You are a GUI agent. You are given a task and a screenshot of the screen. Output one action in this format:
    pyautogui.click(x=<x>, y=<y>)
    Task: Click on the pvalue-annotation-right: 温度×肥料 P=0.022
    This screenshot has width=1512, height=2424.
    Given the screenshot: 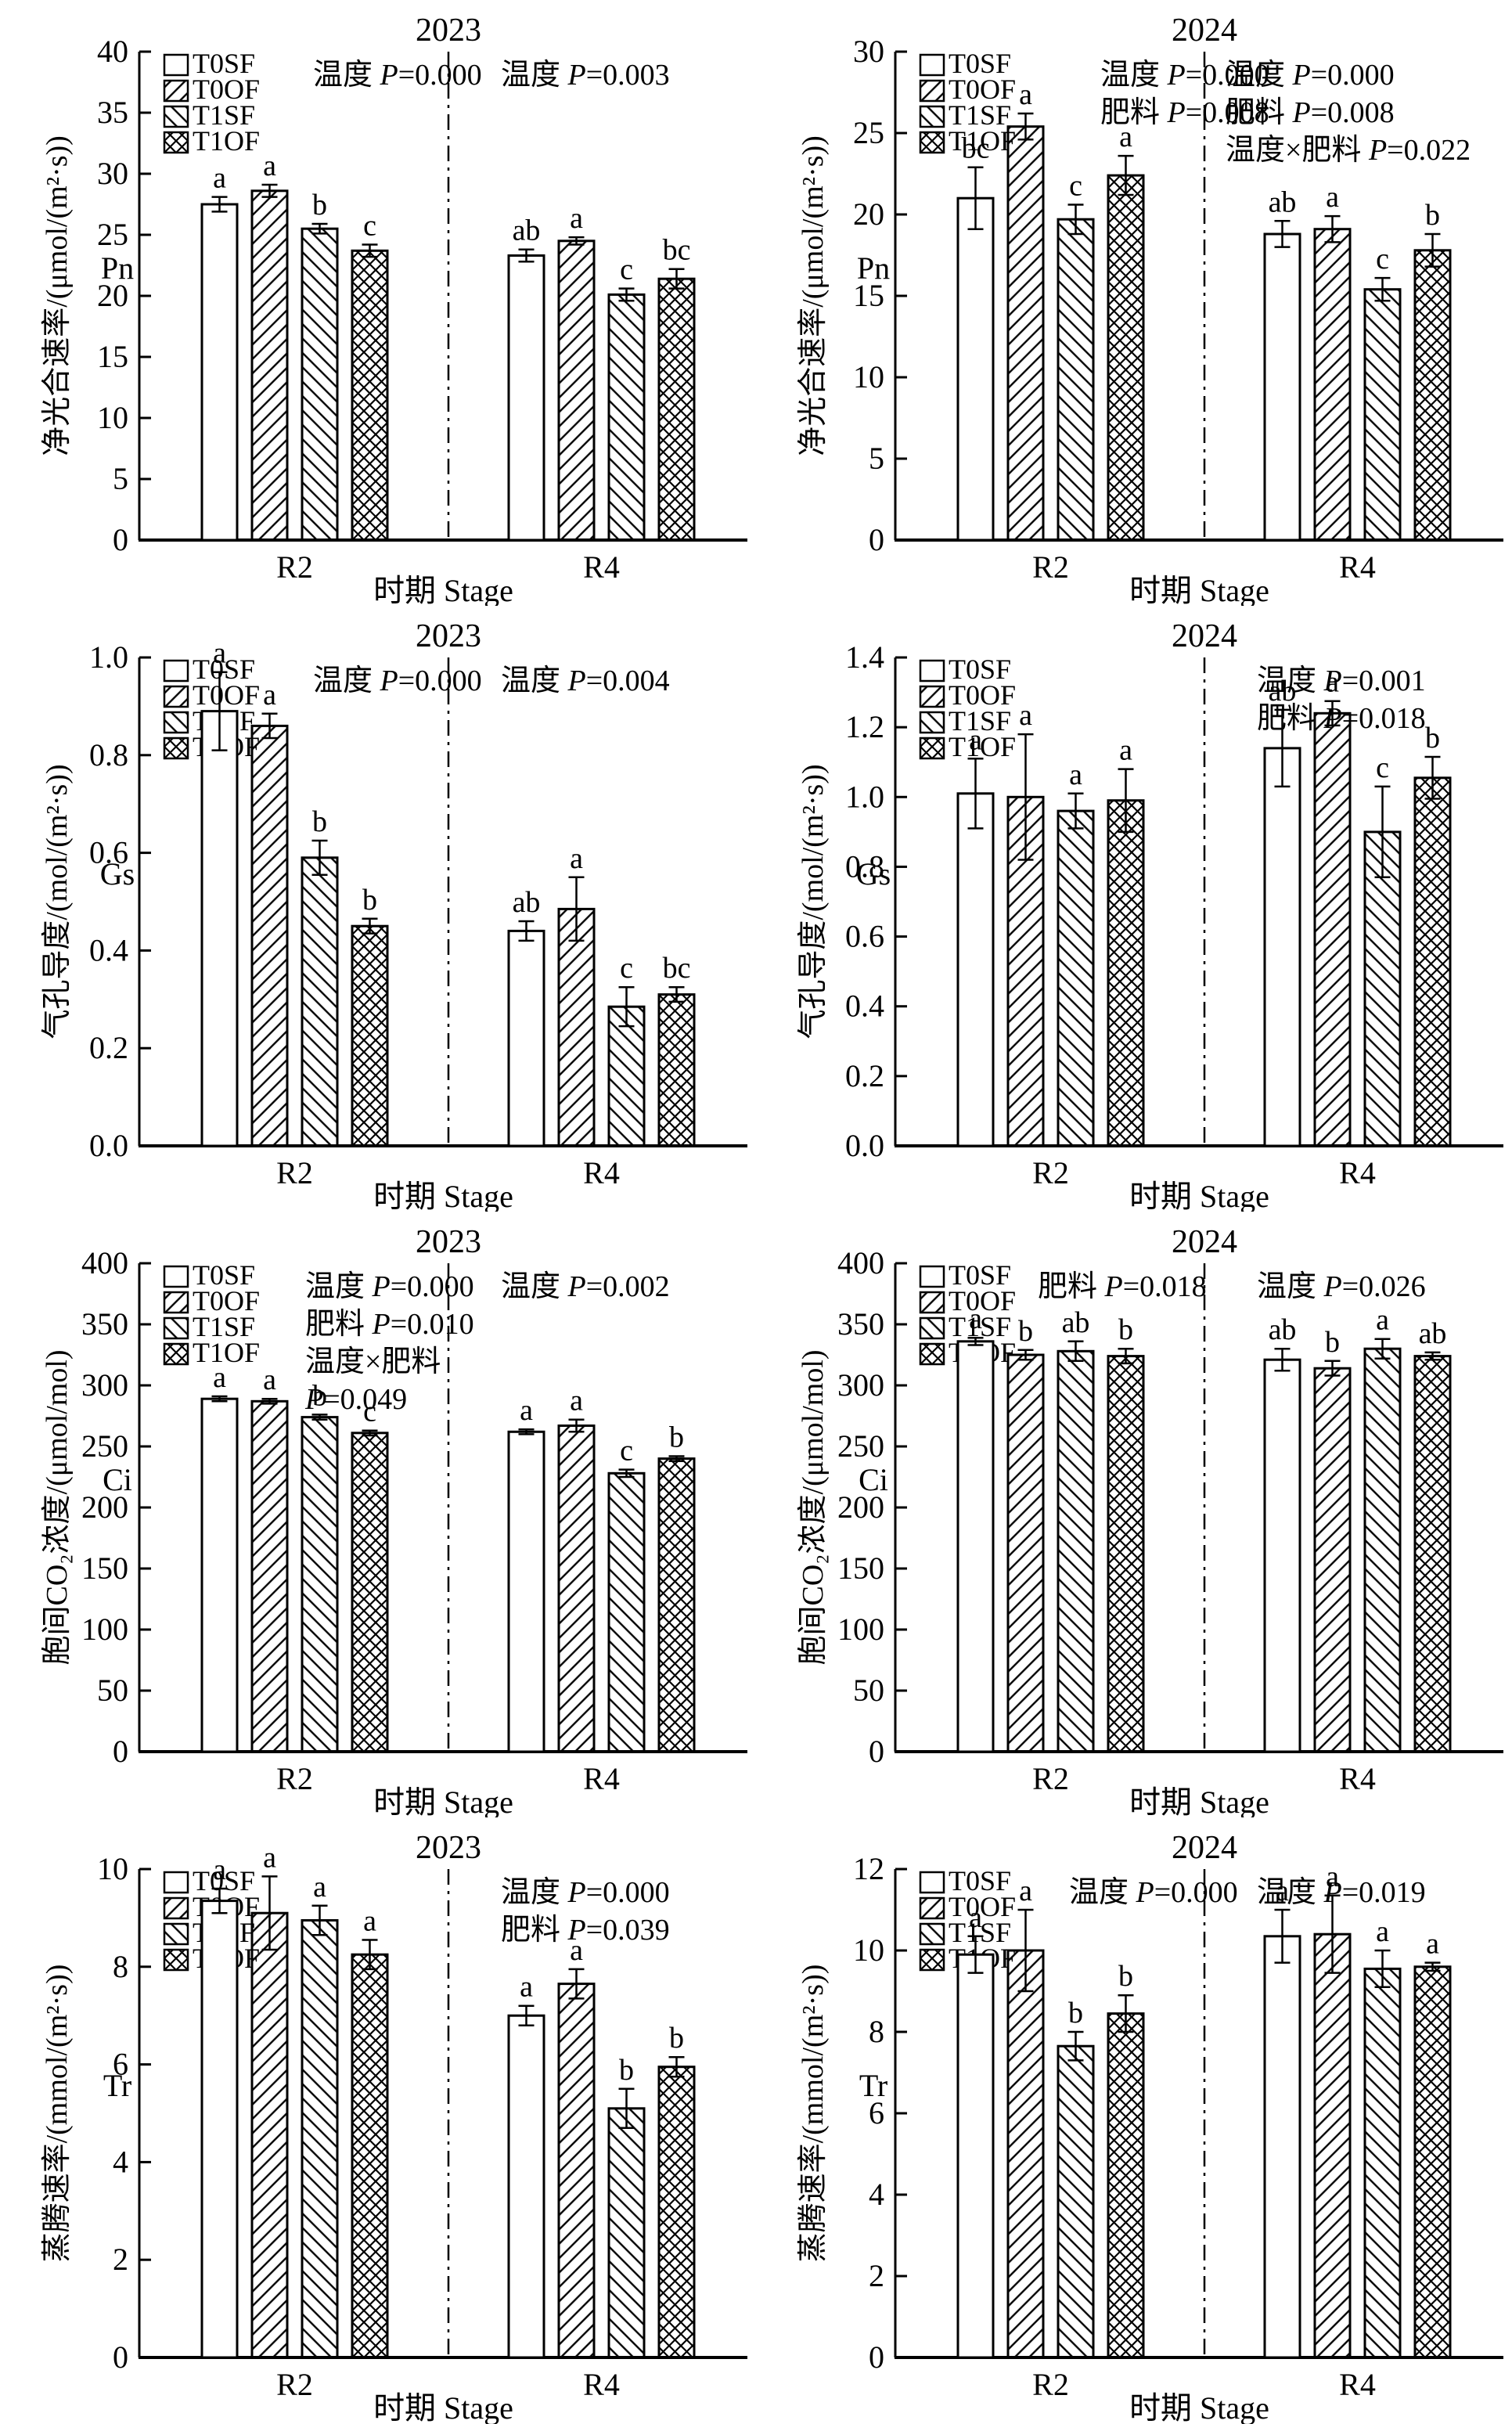 What is the action you would take?
    pyautogui.click(x=1348, y=150)
    